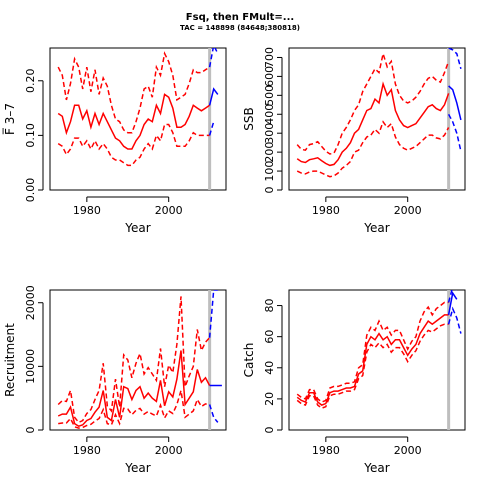  I want to click on recruitment-x-axis-title: Year, so click(137, 468).